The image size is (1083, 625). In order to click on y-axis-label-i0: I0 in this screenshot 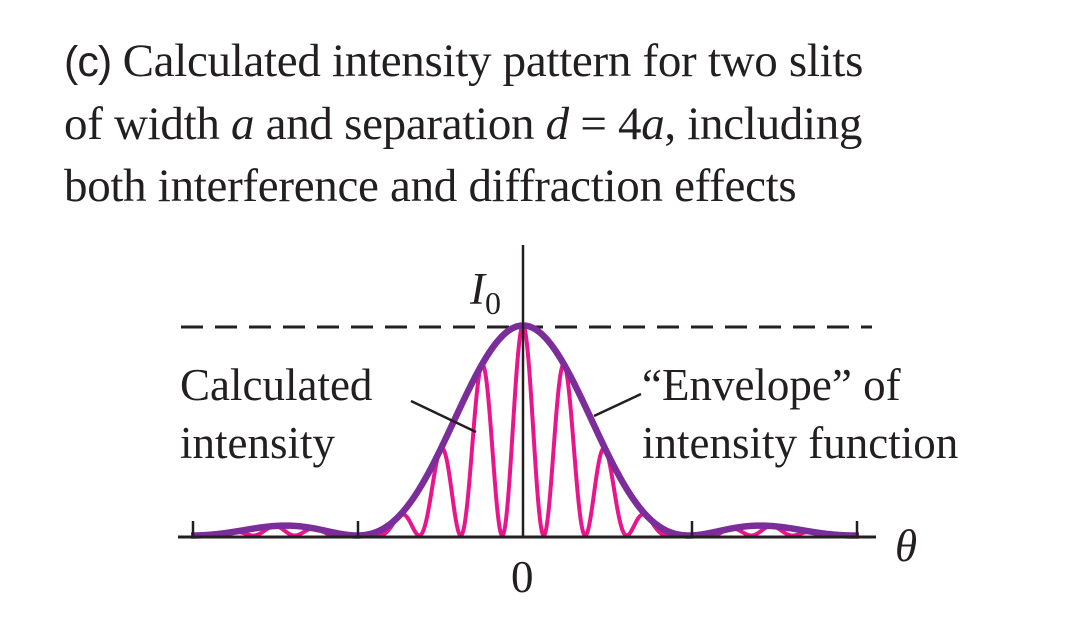, I will do `click(485, 292)`.